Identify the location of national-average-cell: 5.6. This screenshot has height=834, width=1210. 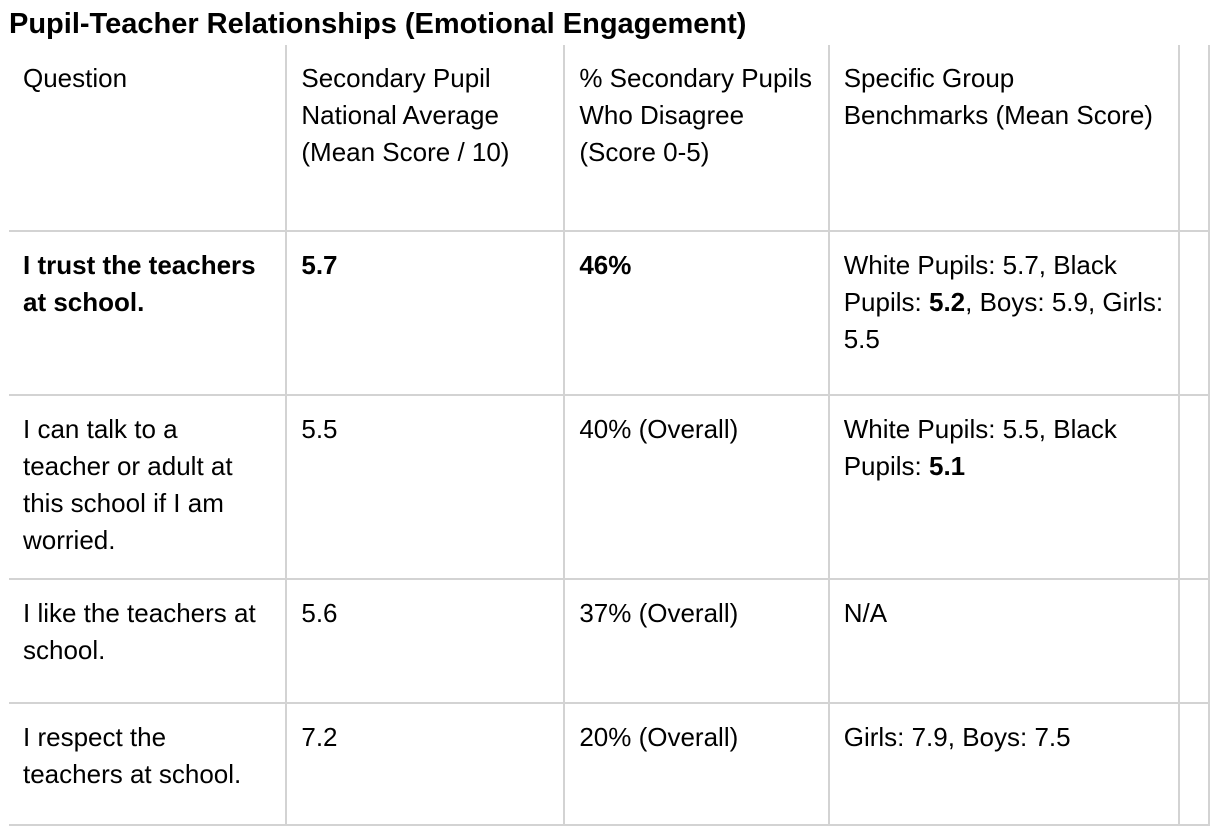
(425, 641).